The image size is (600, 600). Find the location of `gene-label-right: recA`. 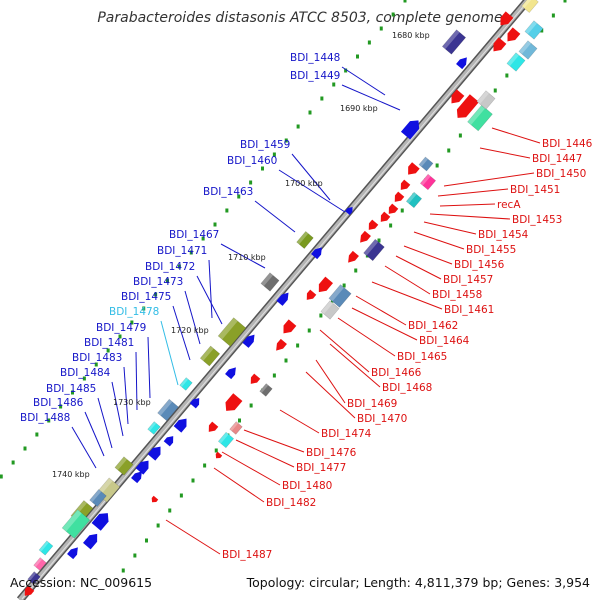

gene-label-right: recA is located at coordinates (509, 205).